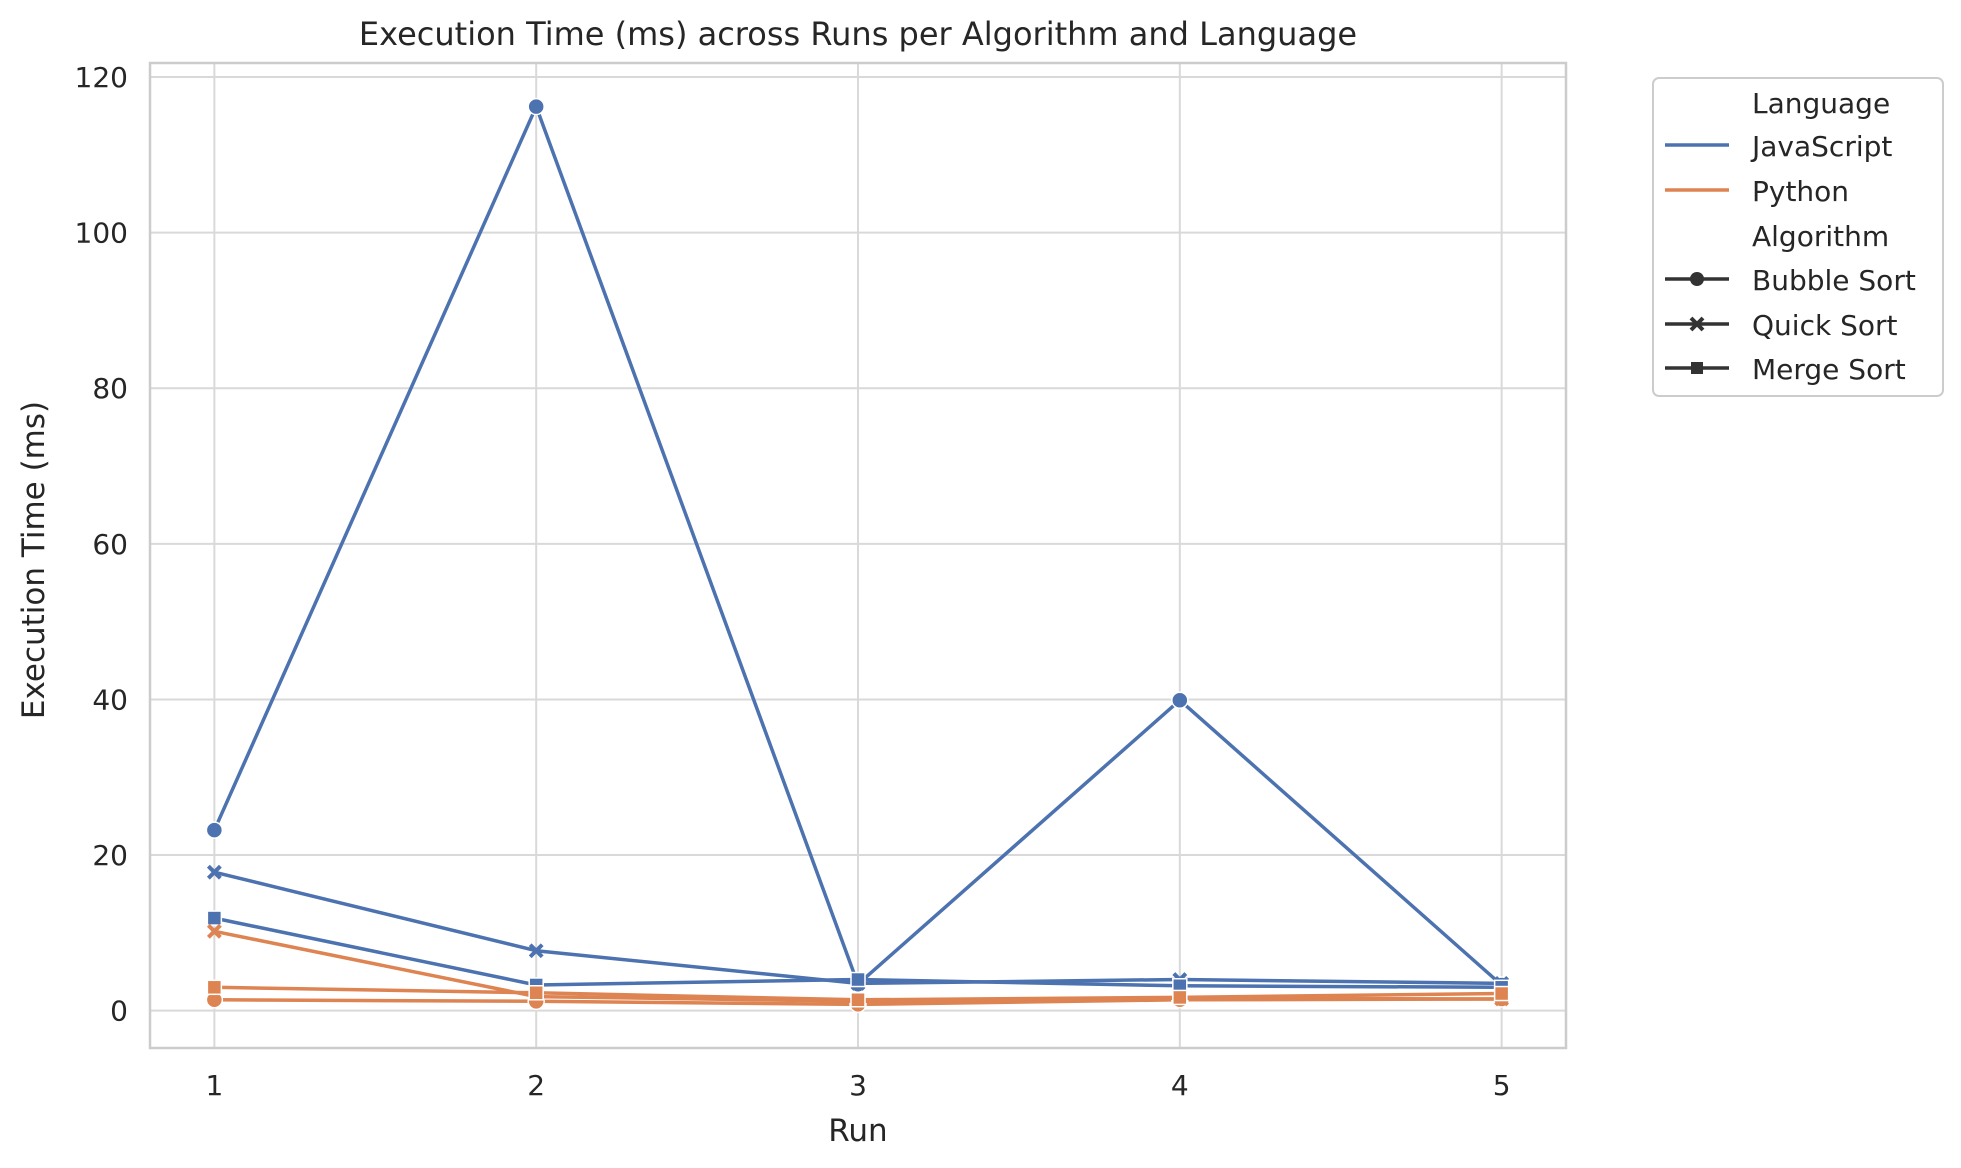 This screenshot has height=1168, width=1961. I want to click on legend-label-python: Python, so click(1800, 191).